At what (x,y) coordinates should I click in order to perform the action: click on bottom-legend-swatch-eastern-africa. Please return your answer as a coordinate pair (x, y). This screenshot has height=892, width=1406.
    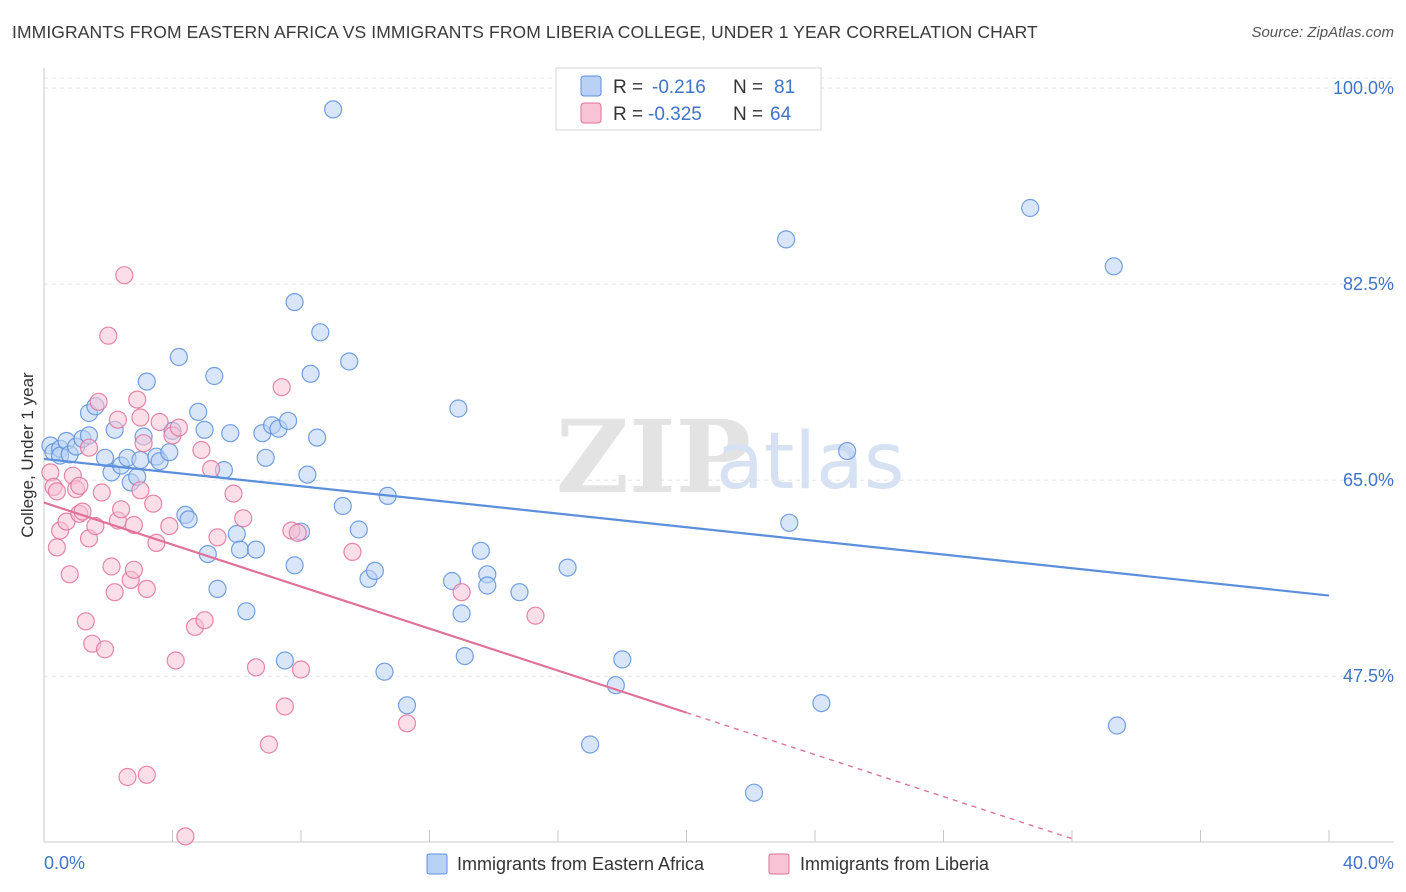
    Looking at the image, I should click on (437, 864).